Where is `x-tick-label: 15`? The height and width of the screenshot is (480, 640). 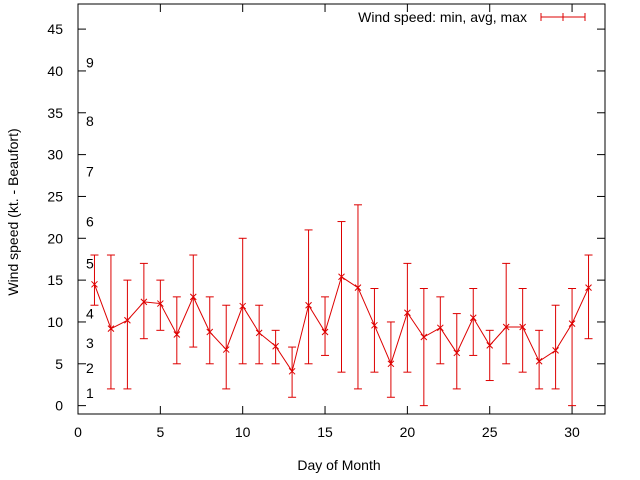
x-tick-label: 15 is located at coordinates (325, 432).